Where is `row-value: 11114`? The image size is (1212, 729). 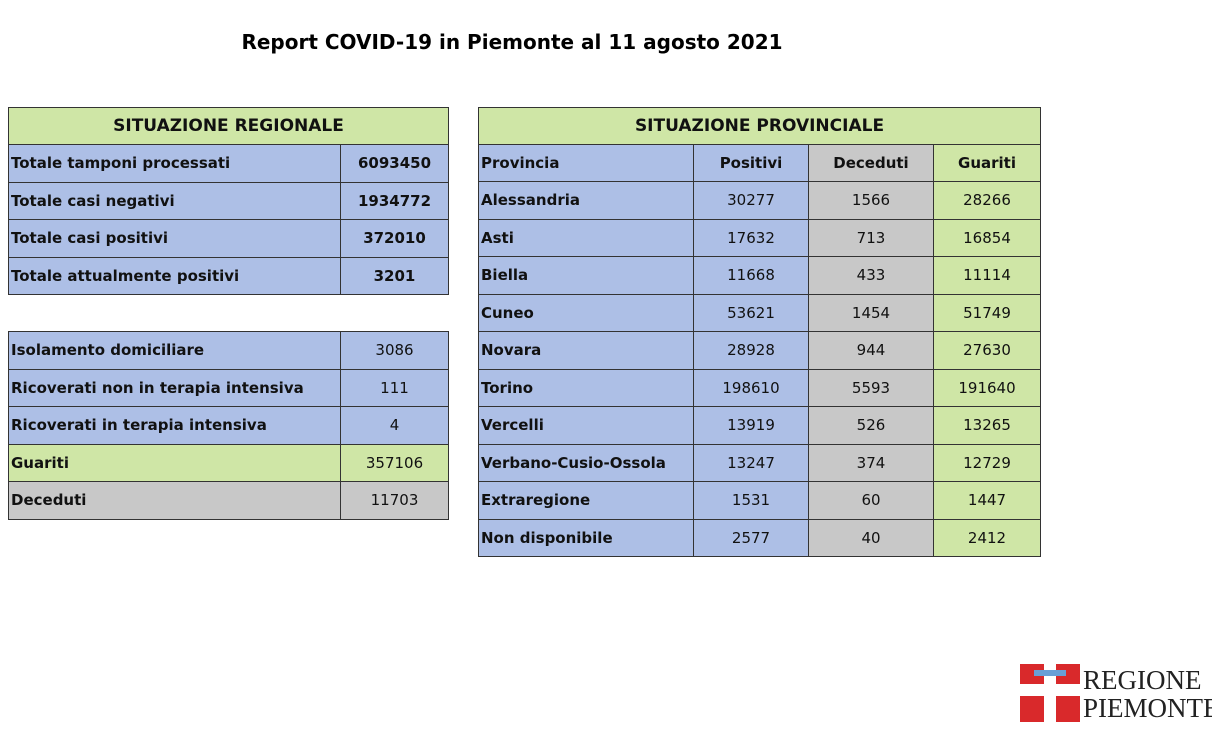
row-value: 11114 is located at coordinates (987, 275).